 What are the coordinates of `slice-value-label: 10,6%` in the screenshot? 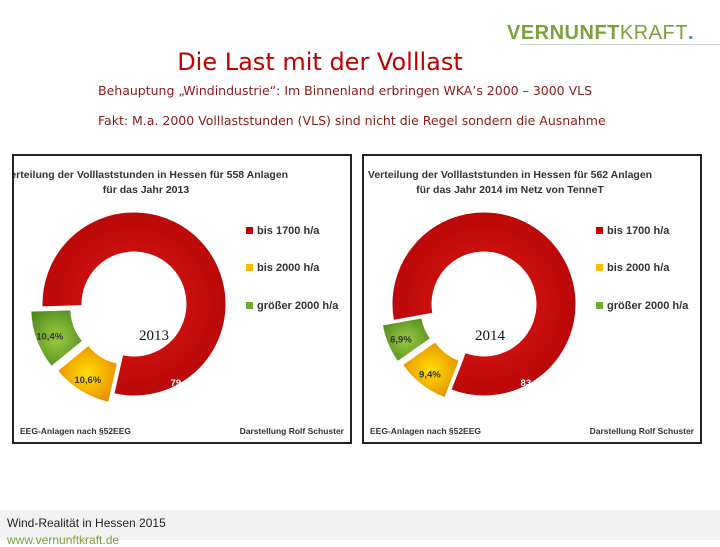 It's located at (87, 380).